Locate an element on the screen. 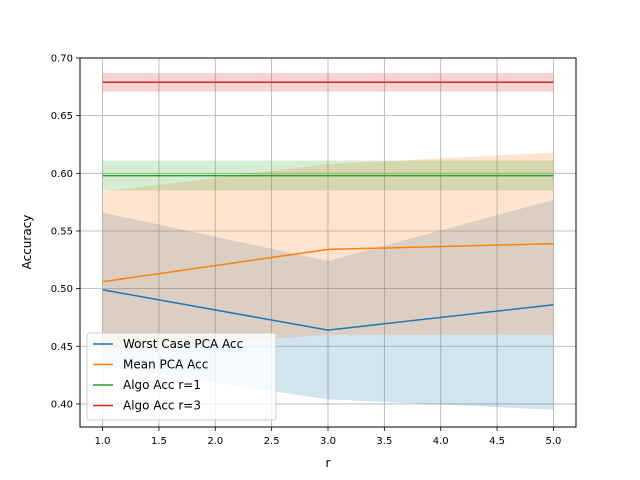 This screenshot has width=640, height=480. y-tick-label: 0.60 is located at coordinates (62, 174).